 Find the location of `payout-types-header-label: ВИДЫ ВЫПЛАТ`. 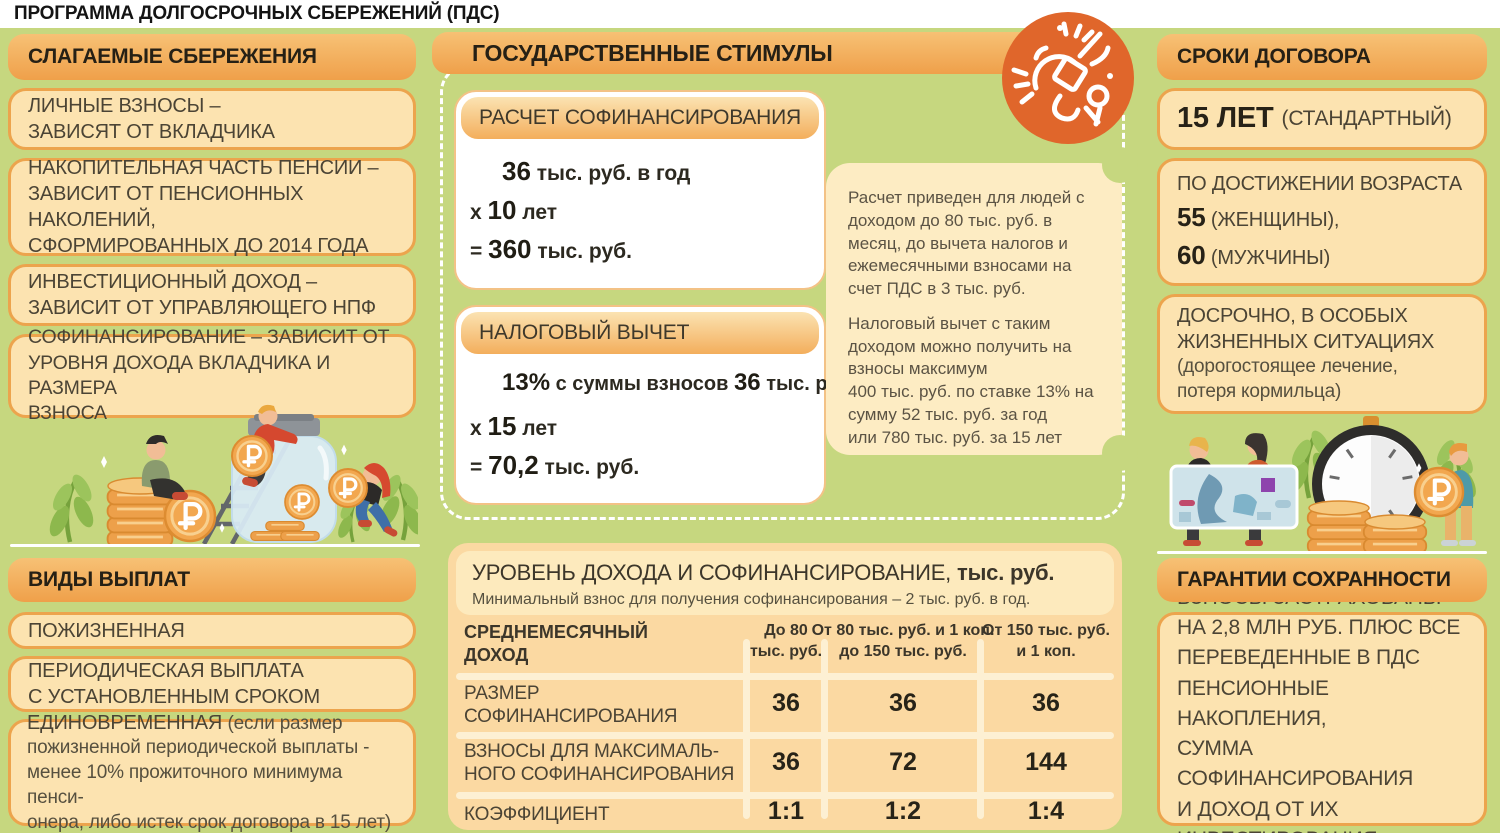

payout-types-header-label: ВИДЫ ВЫПЛАТ is located at coordinates (109, 579).